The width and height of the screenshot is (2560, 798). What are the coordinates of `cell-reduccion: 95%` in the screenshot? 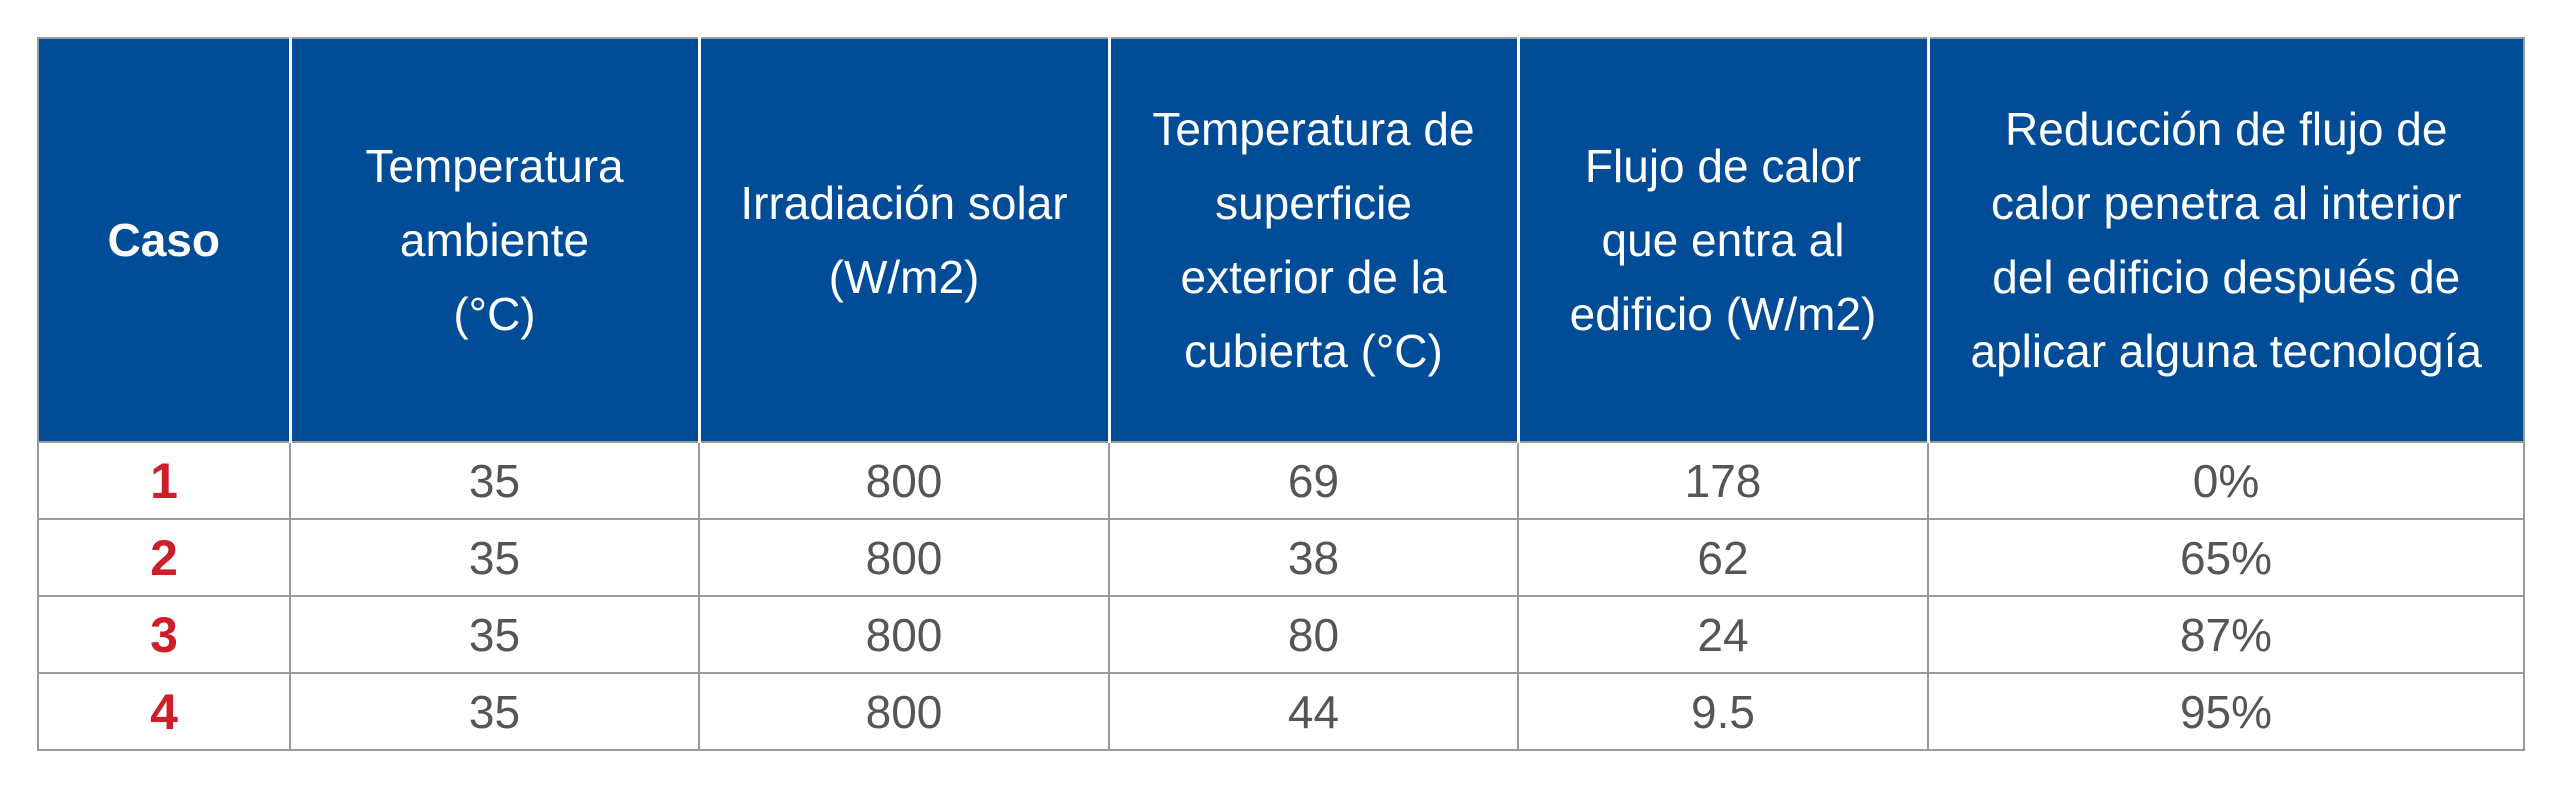 It's located at (2226, 711).